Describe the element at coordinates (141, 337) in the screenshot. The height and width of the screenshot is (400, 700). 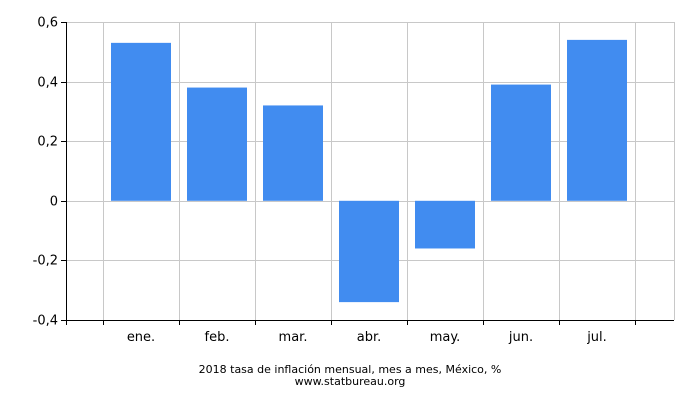
I see `x-tick-label: ene.` at that location.